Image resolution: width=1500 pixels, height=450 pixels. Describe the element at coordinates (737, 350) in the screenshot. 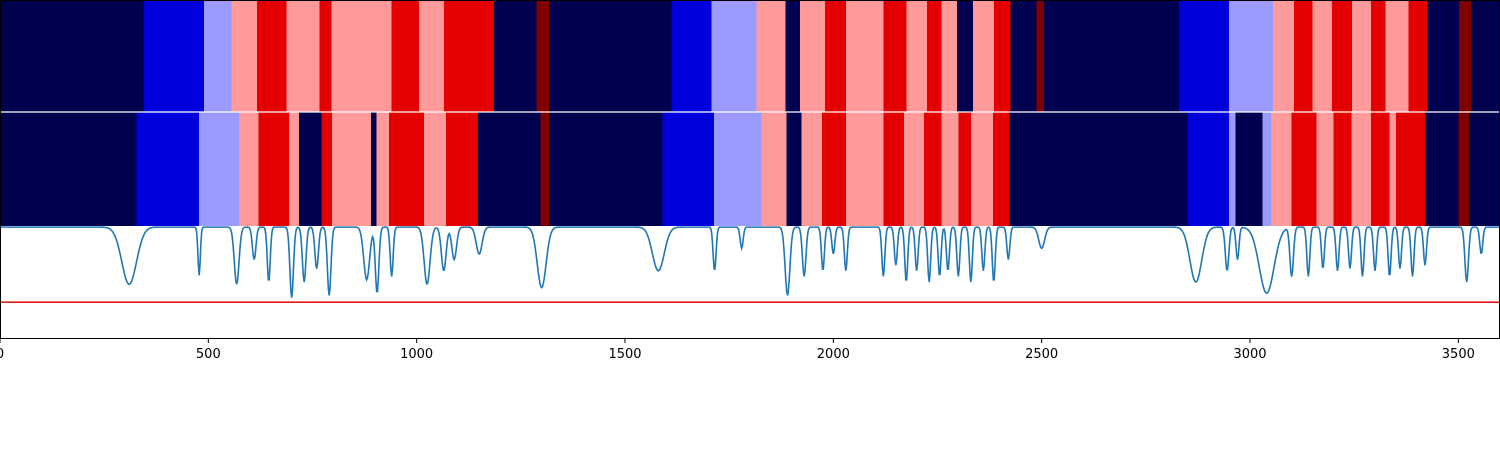

I see `x-axis: 0 500 1000 1500 2000 2500 3000 3500` at that location.